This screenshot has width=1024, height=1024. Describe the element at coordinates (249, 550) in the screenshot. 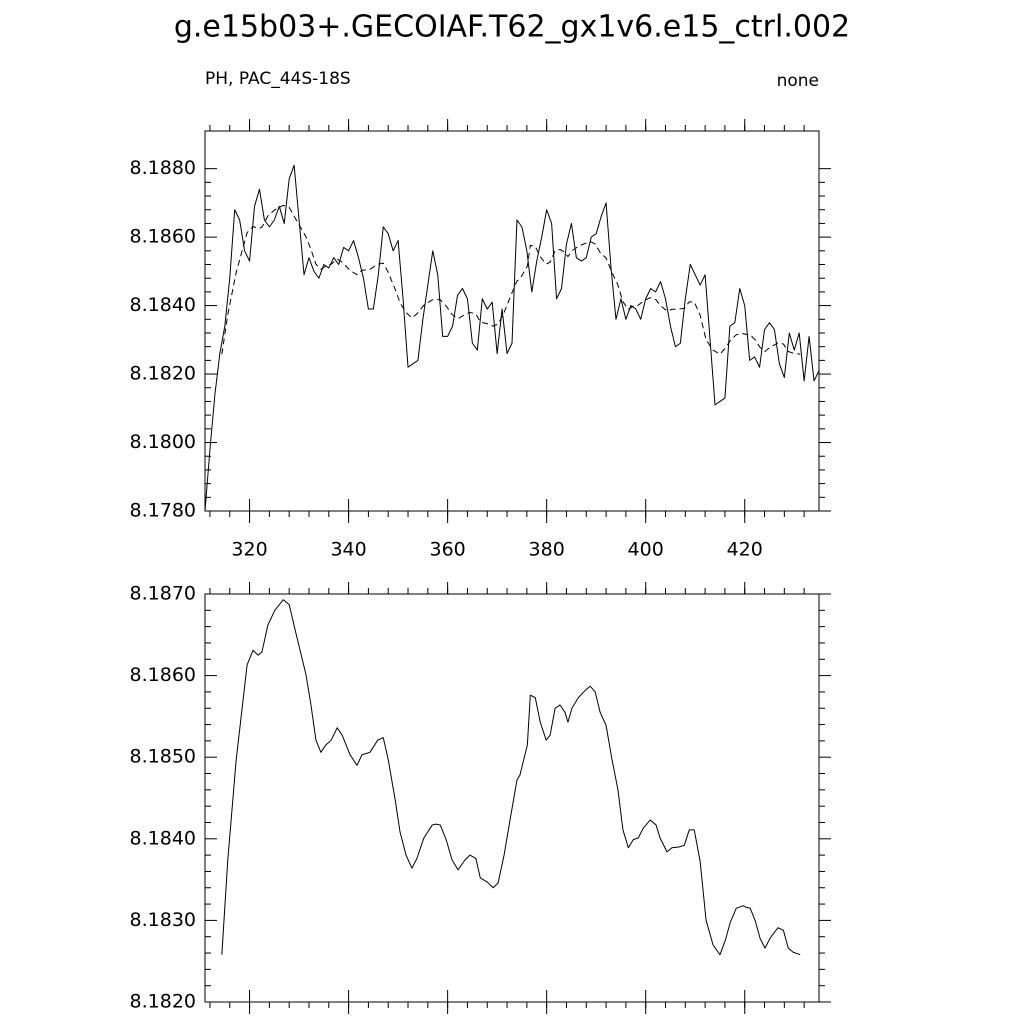

I see `x-tick-label: 320` at that location.